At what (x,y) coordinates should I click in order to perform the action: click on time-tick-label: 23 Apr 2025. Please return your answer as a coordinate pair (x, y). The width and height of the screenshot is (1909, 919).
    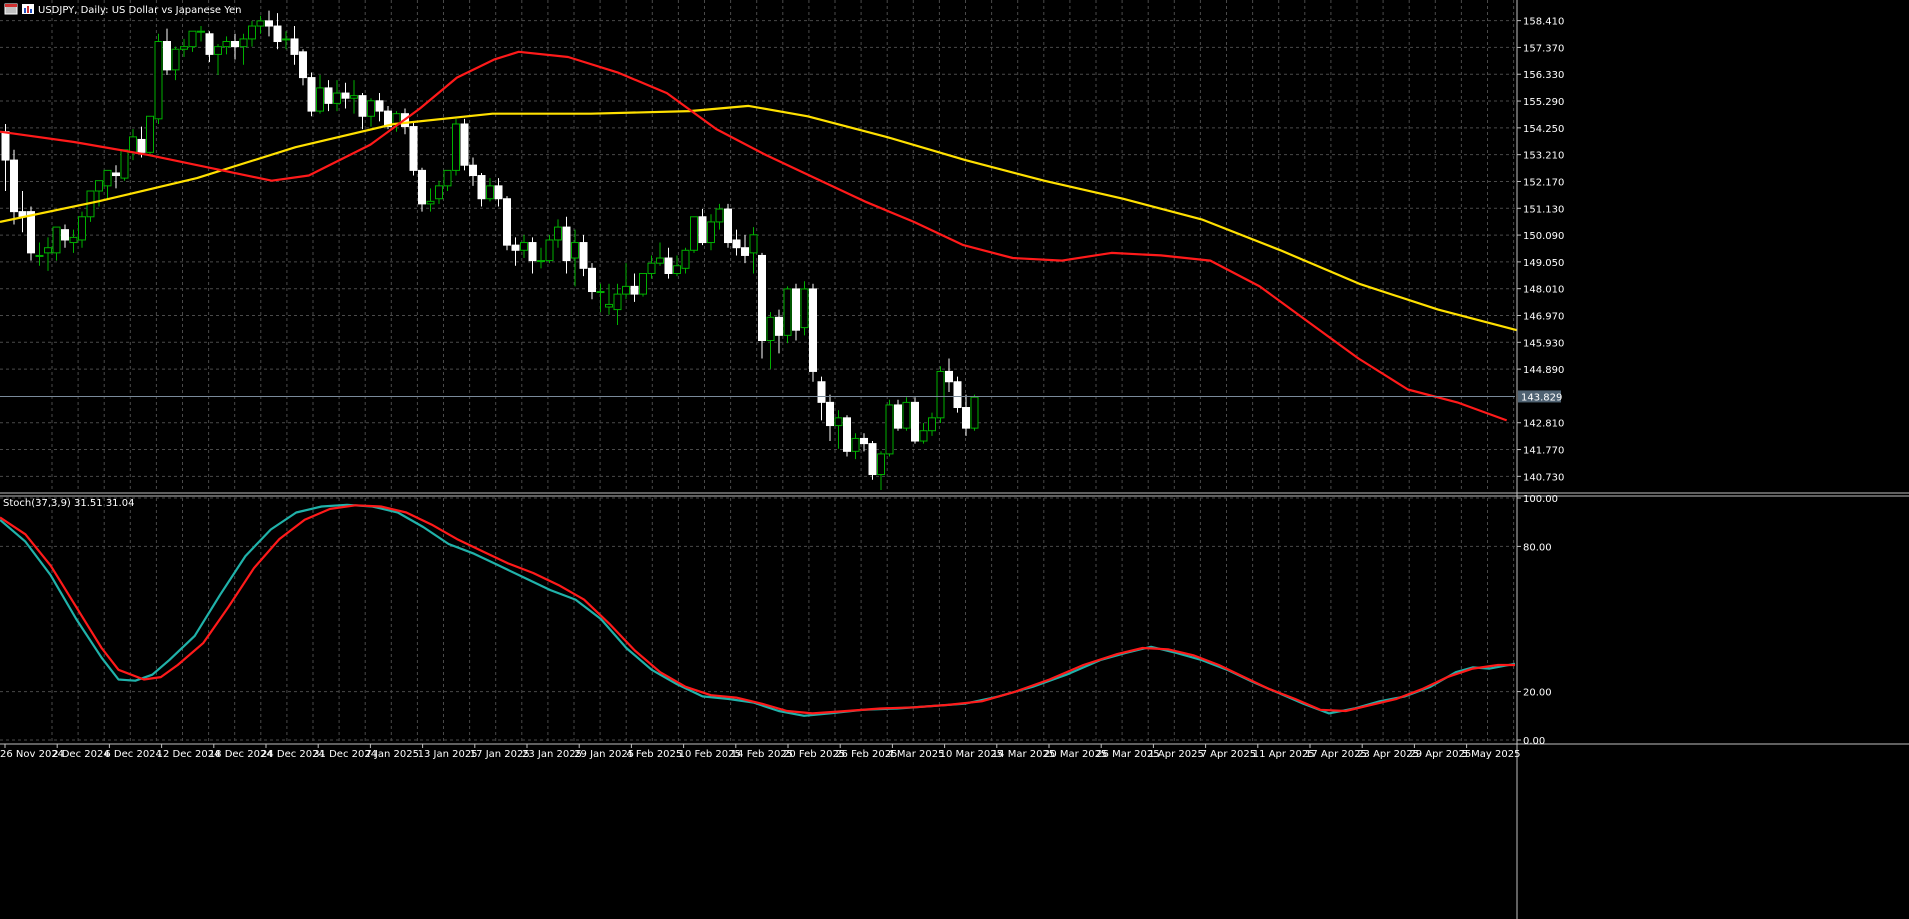
    Looking at the image, I should click on (1388, 754).